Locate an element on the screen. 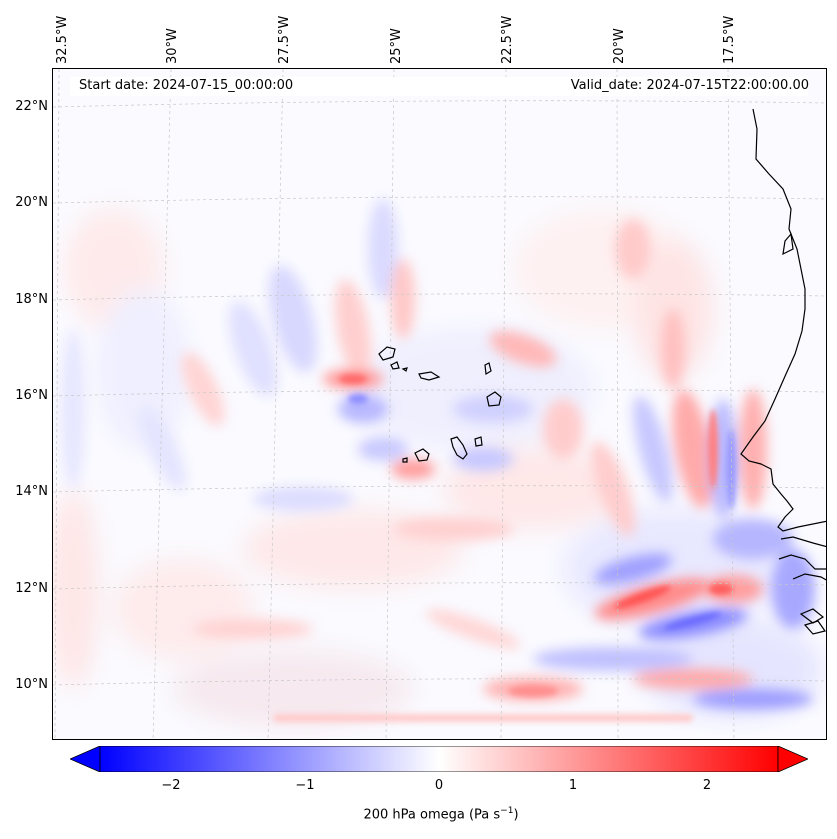  island-fogo is located at coordinates (422, 455).